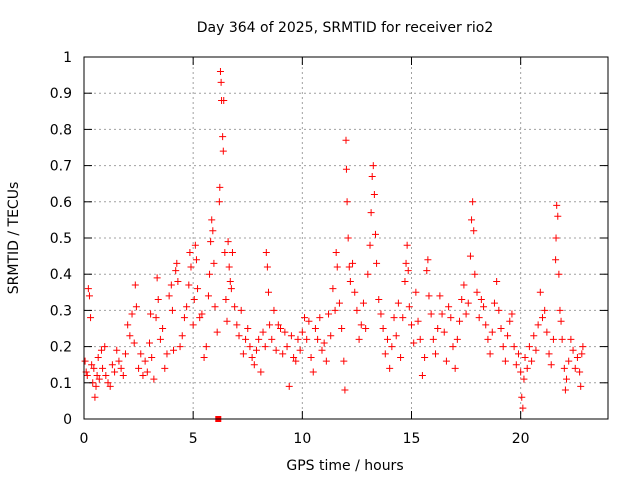 Image resolution: width=640 pixels, height=480 pixels. What do you see at coordinates (67, 420) in the screenshot?
I see `y-tick-label: 0` at bounding box center [67, 420].